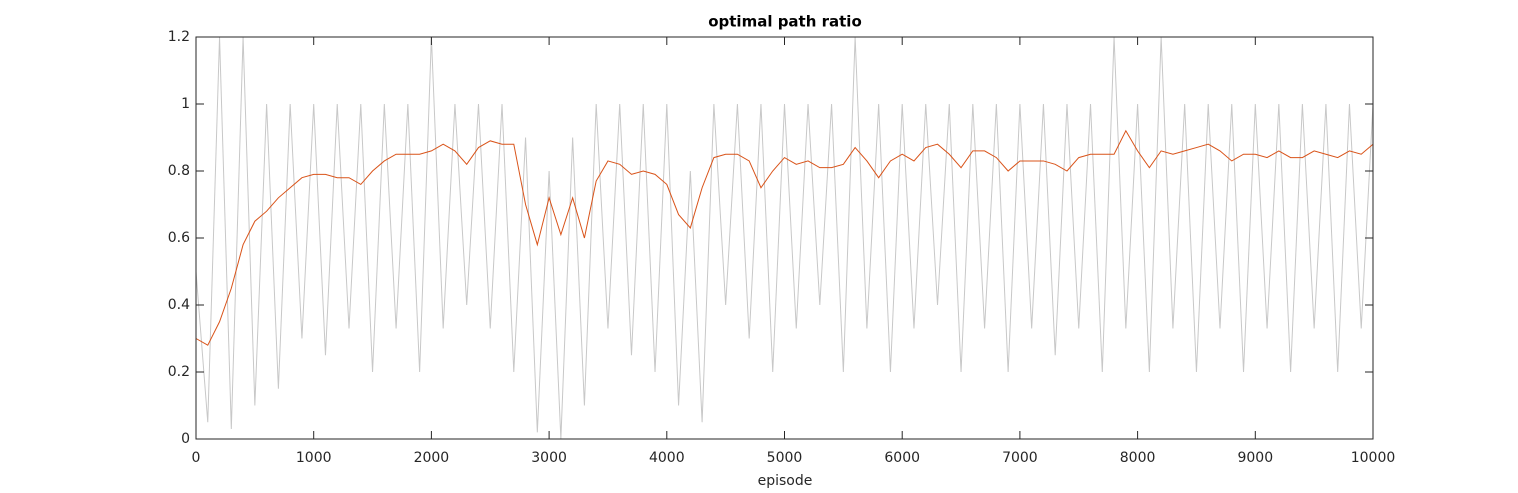  I want to click on y-tick-label: 0, so click(185, 439).